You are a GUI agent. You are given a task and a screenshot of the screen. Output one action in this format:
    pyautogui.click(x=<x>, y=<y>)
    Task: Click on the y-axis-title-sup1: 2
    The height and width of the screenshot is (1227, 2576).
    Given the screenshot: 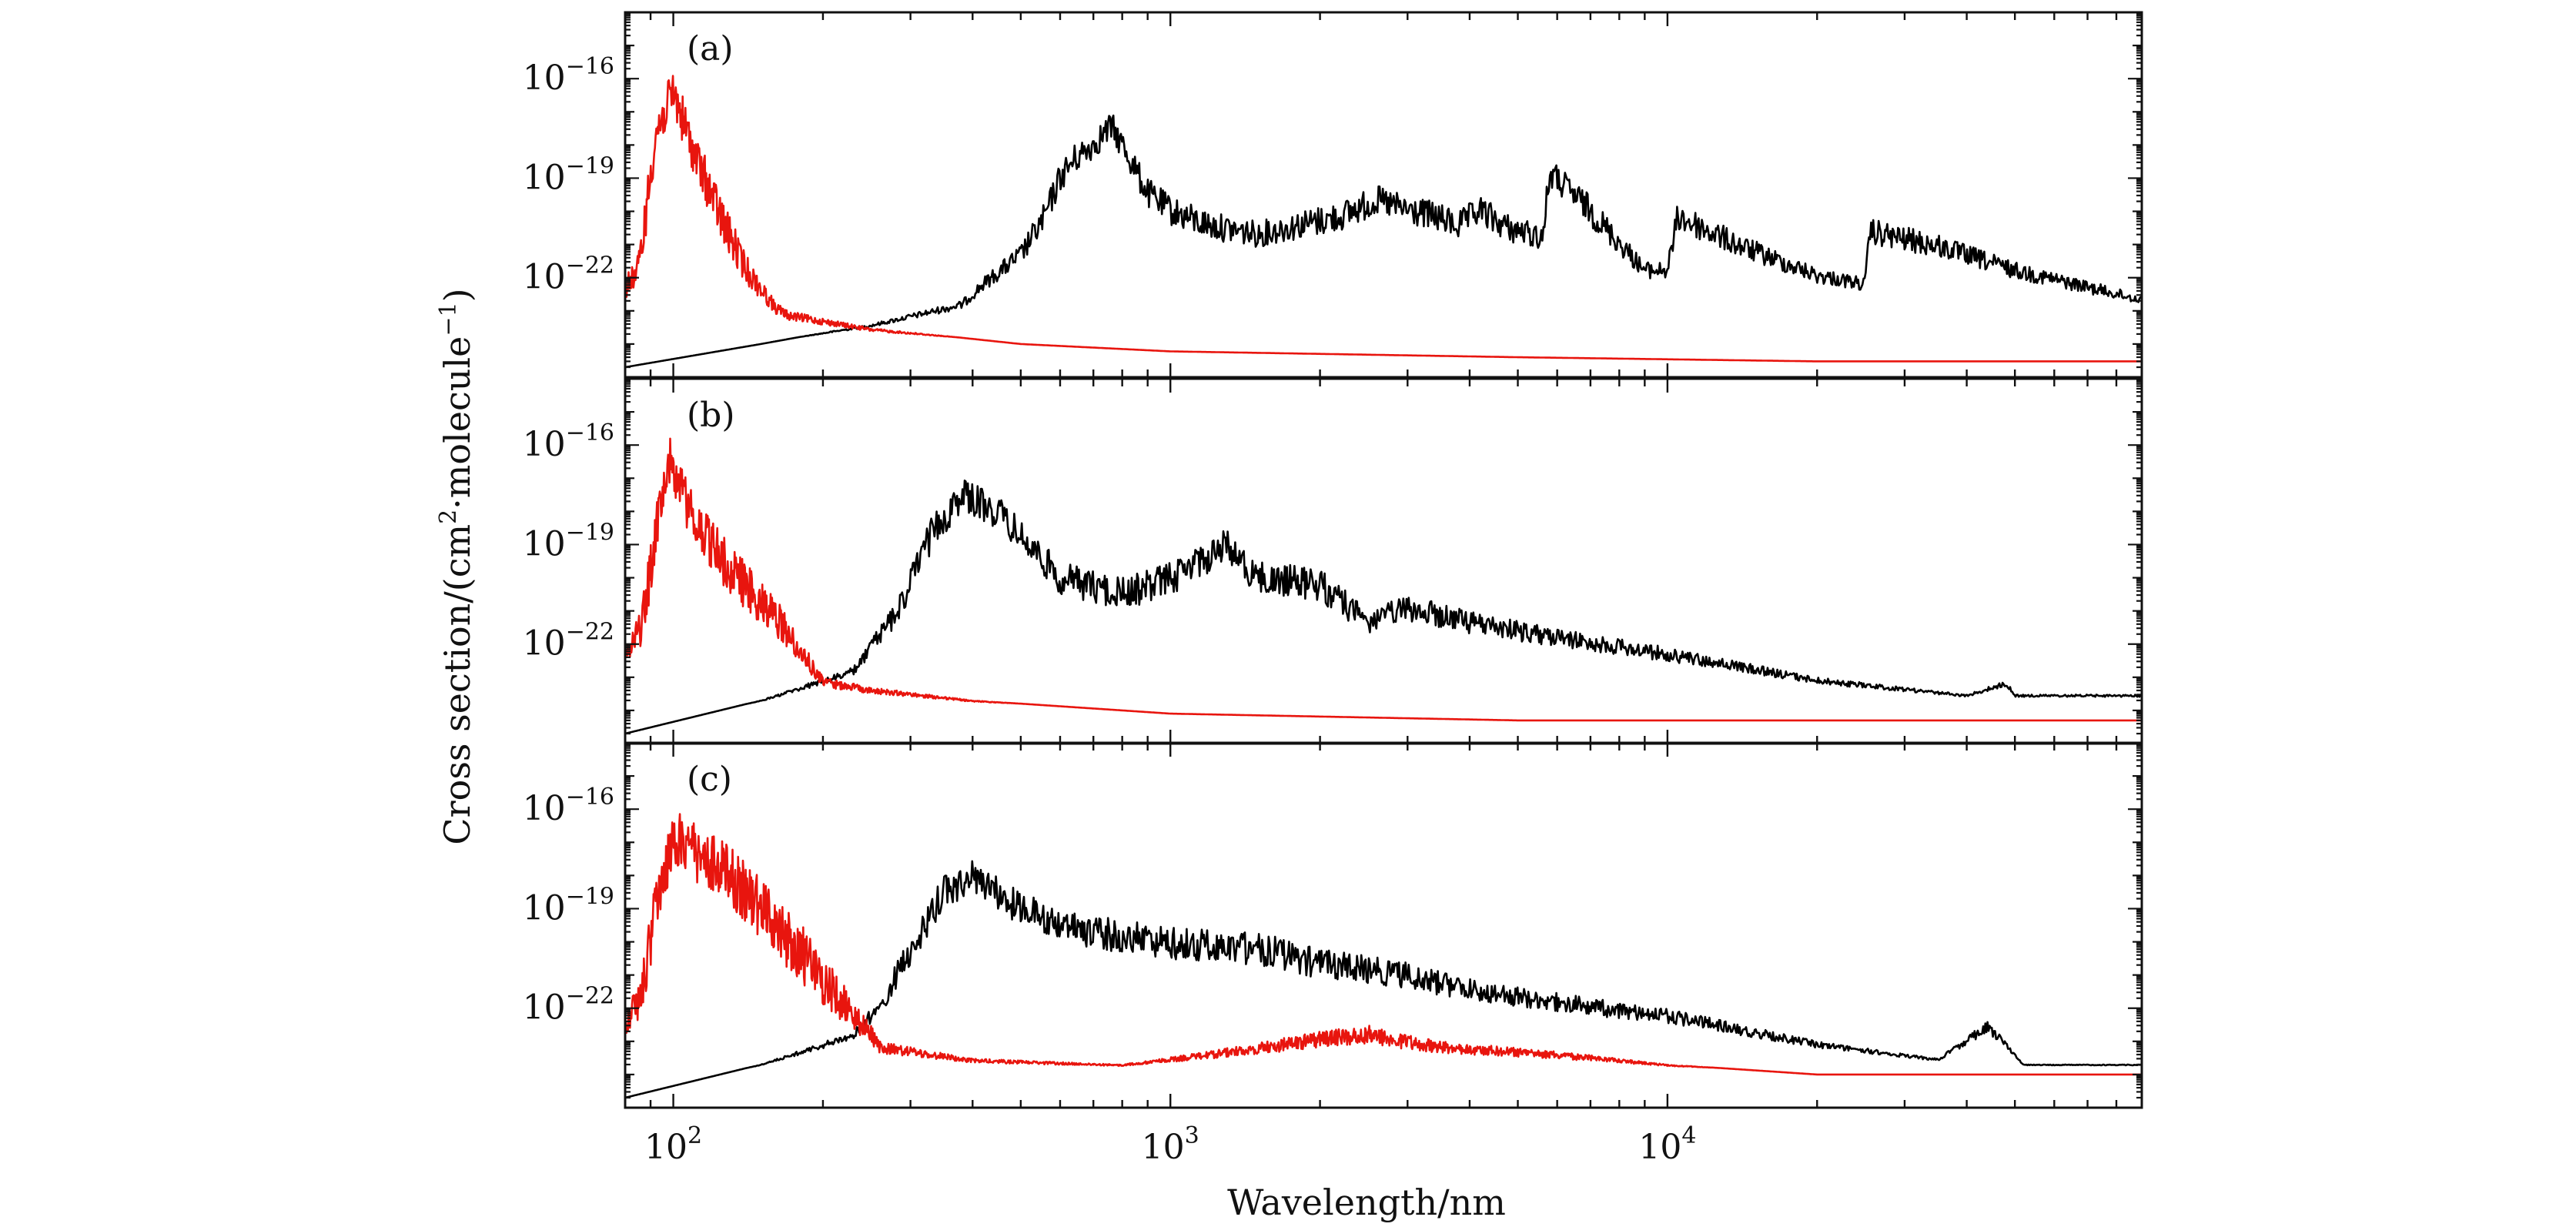 What is the action you would take?
    pyautogui.click(x=448, y=517)
    